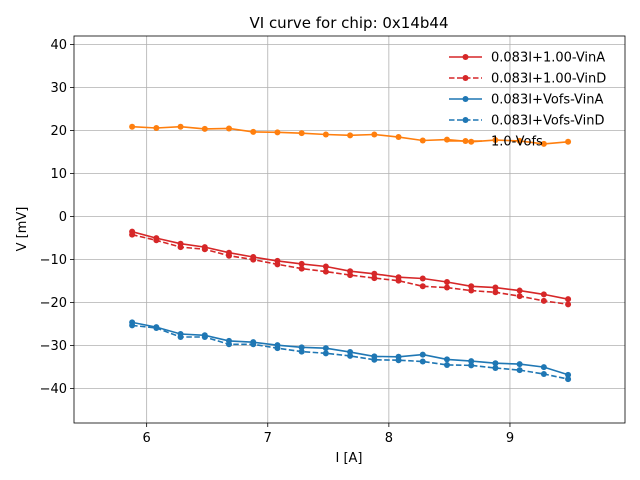 This screenshot has width=640, height=480. Describe the element at coordinates (53, 303) in the screenshot. I see `y-tick-label: −20` at that location.